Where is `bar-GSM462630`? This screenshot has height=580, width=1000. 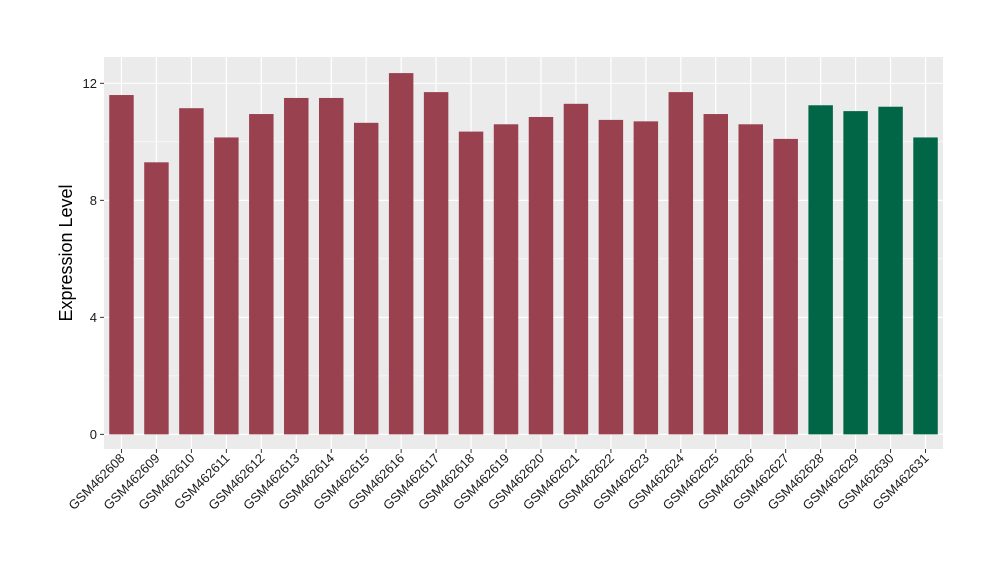 bar-GSM462630 is located at coordinates (890, 270).